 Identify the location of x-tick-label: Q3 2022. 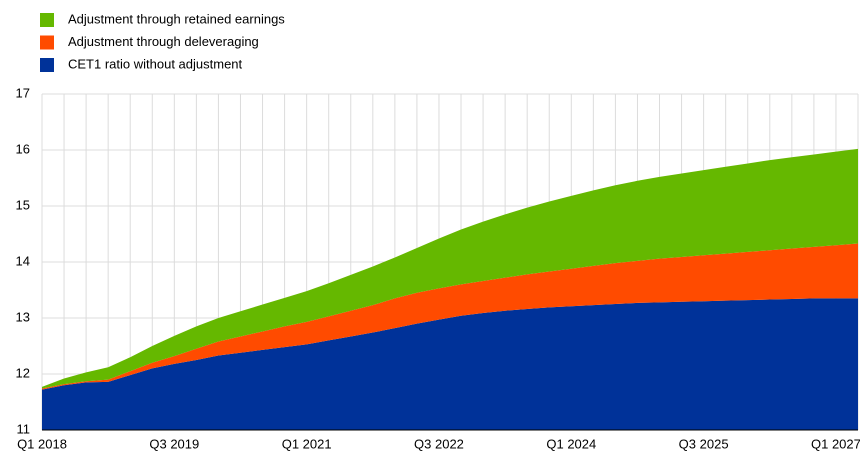
(439, 443).